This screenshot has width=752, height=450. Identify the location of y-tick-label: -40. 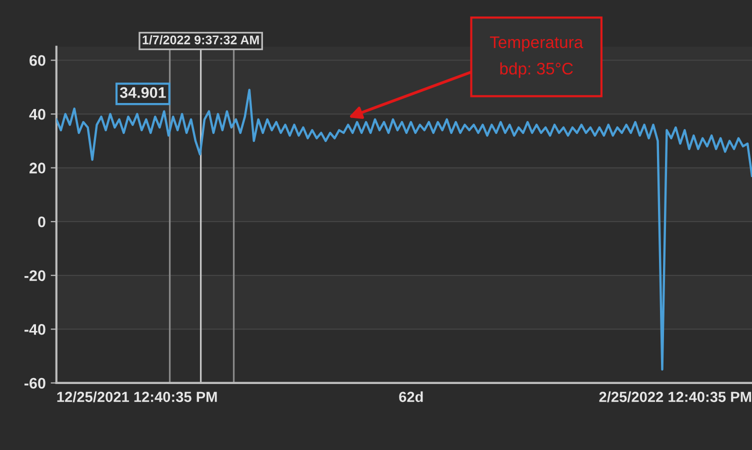
(35, 329).